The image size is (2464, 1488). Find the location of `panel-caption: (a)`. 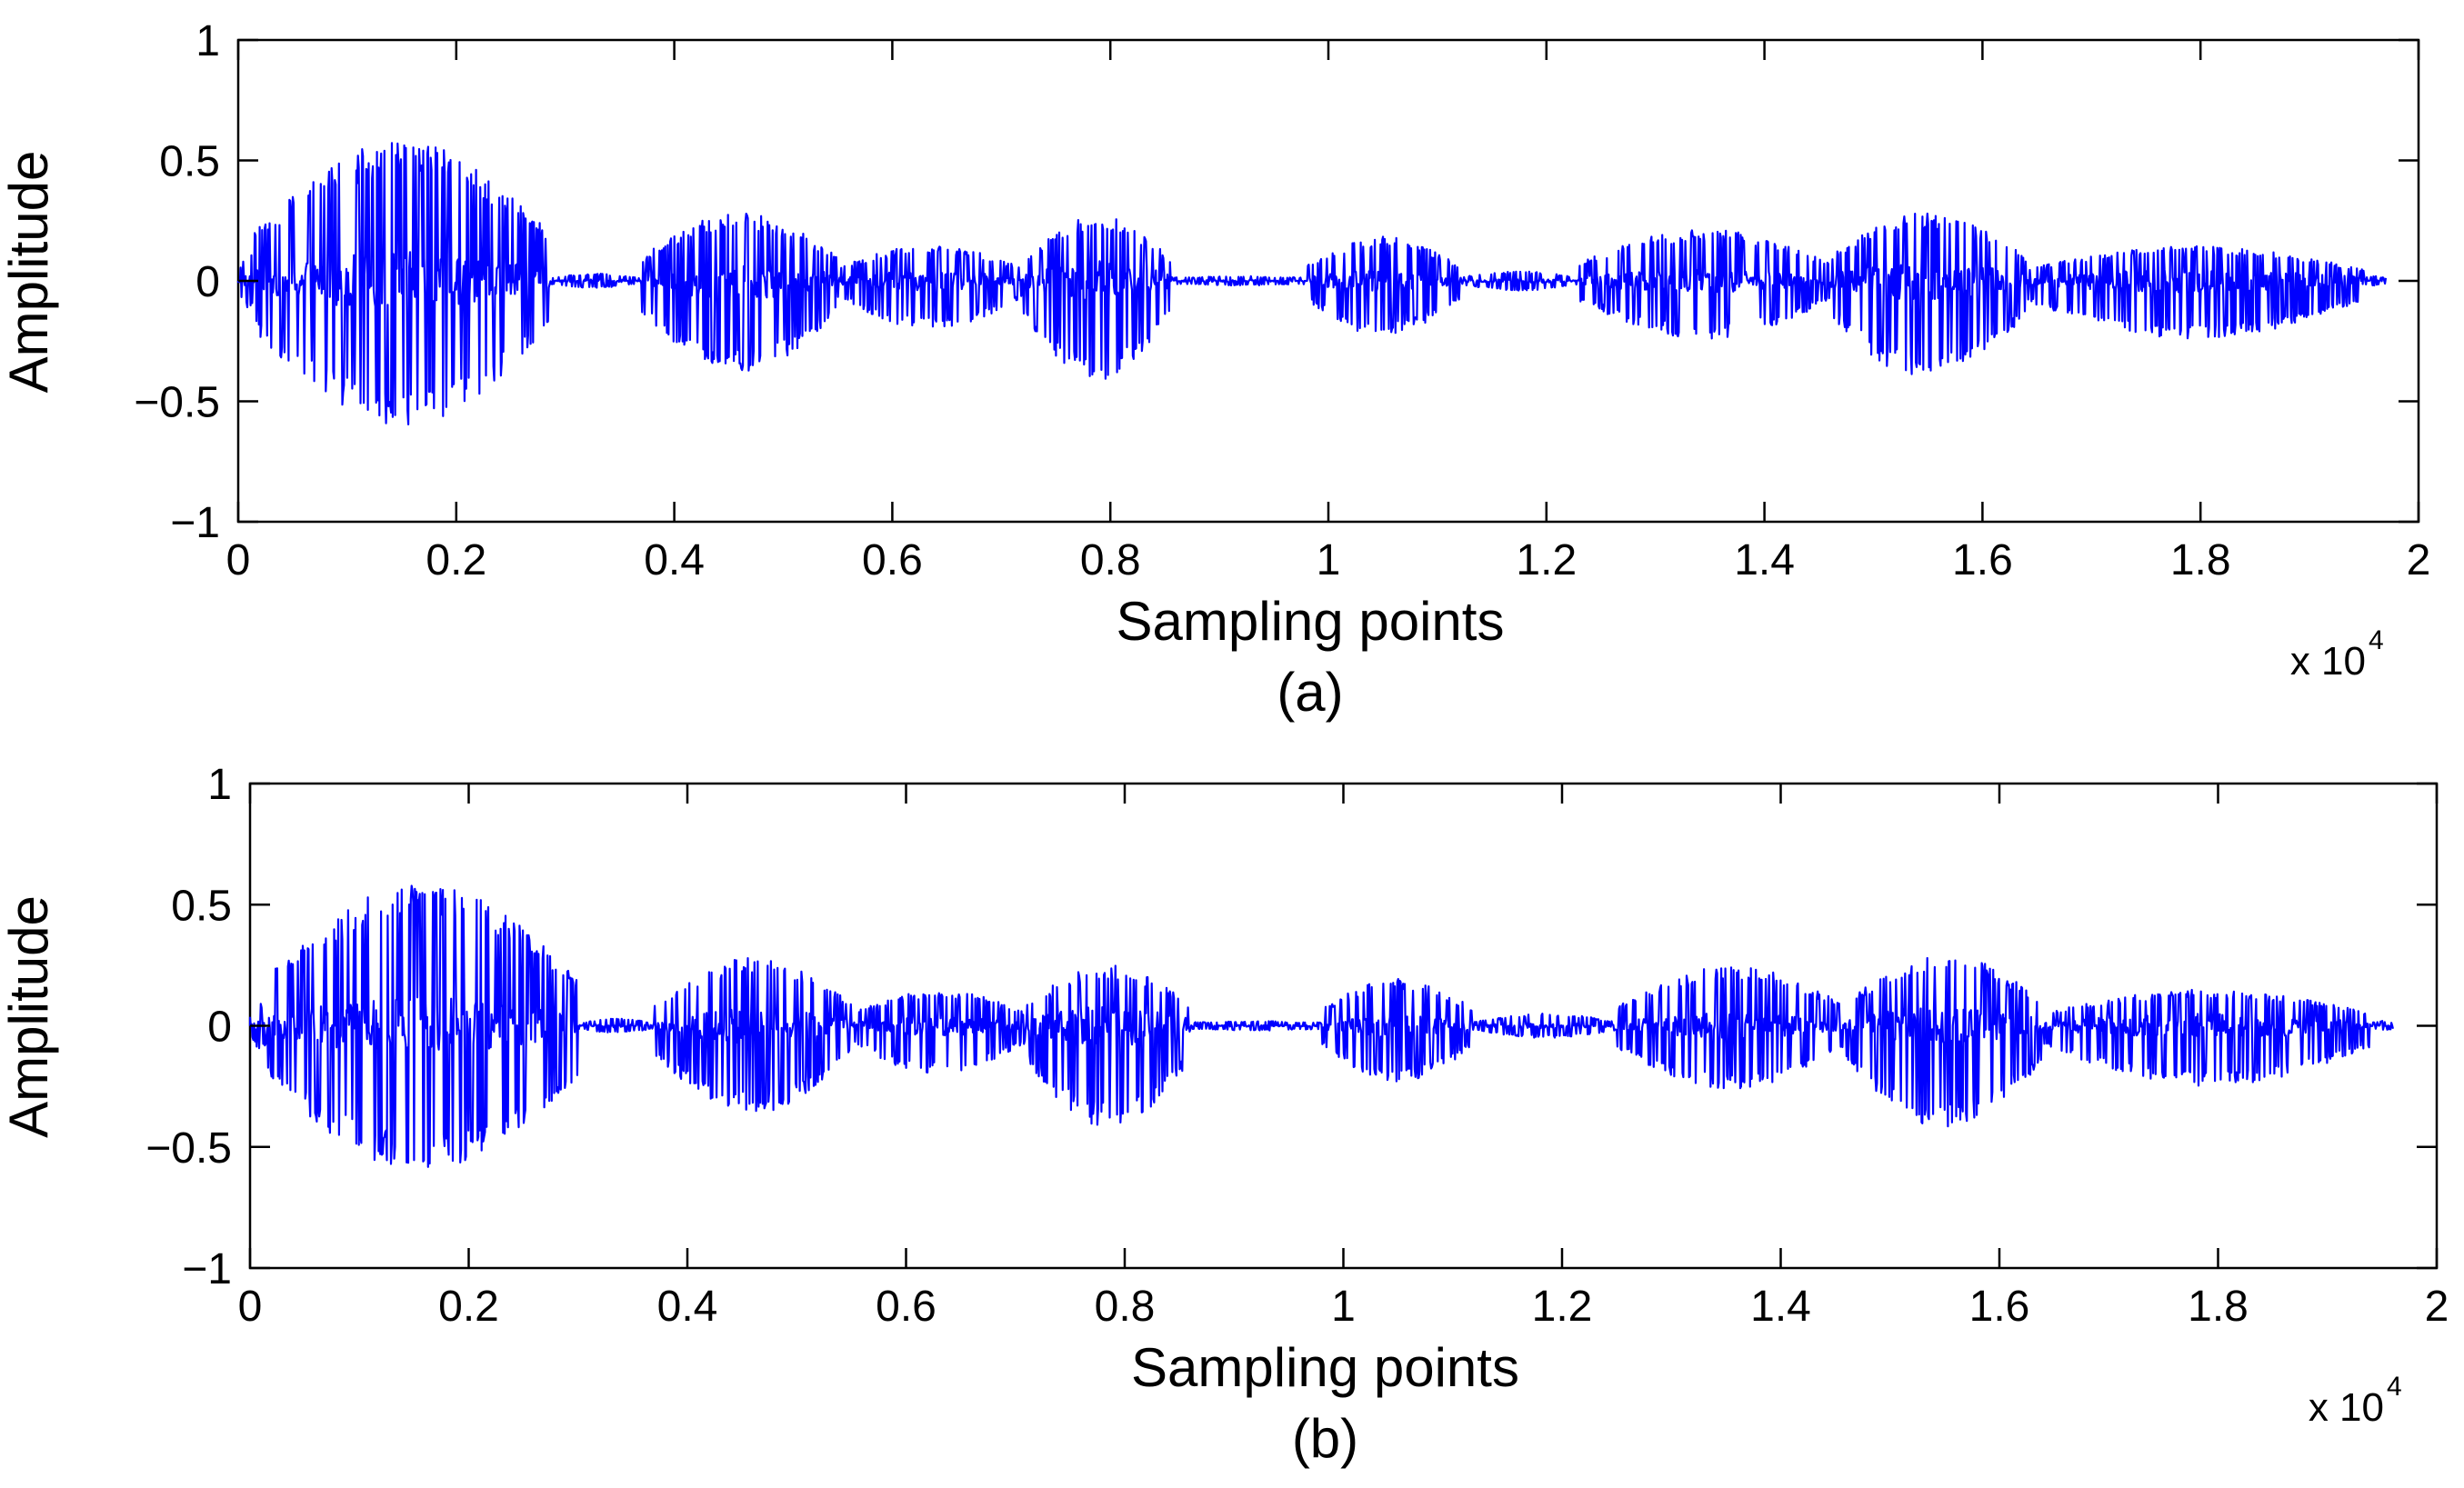

panel-caption: (a) is located at coordinates (1310, 692).